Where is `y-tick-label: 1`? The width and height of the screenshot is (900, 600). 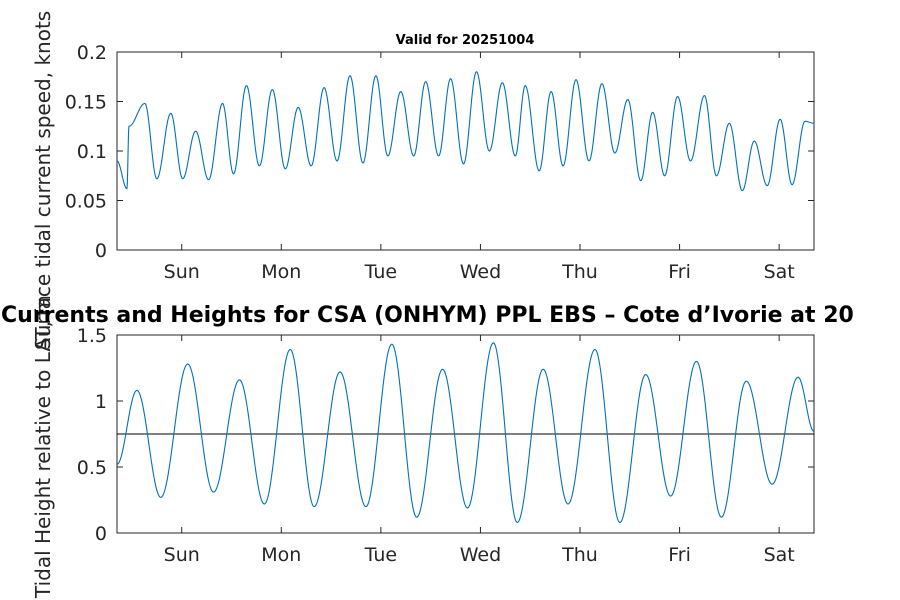
y-tick-label: 1 is located at coordinates (101, 402).